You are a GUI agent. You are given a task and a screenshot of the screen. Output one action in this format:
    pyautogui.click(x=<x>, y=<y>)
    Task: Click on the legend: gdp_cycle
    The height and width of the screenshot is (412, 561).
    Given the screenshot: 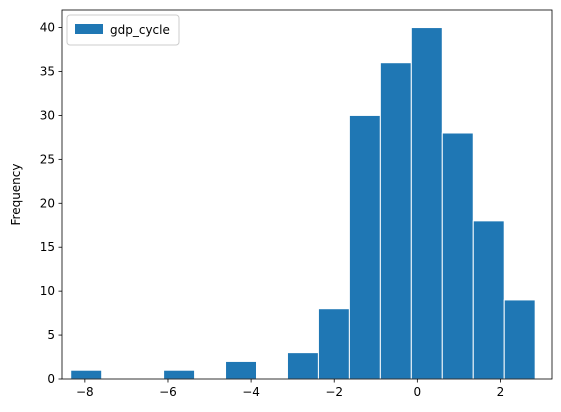 What is the action you would take?
    pyautogui.click(x=123, y=30)
    